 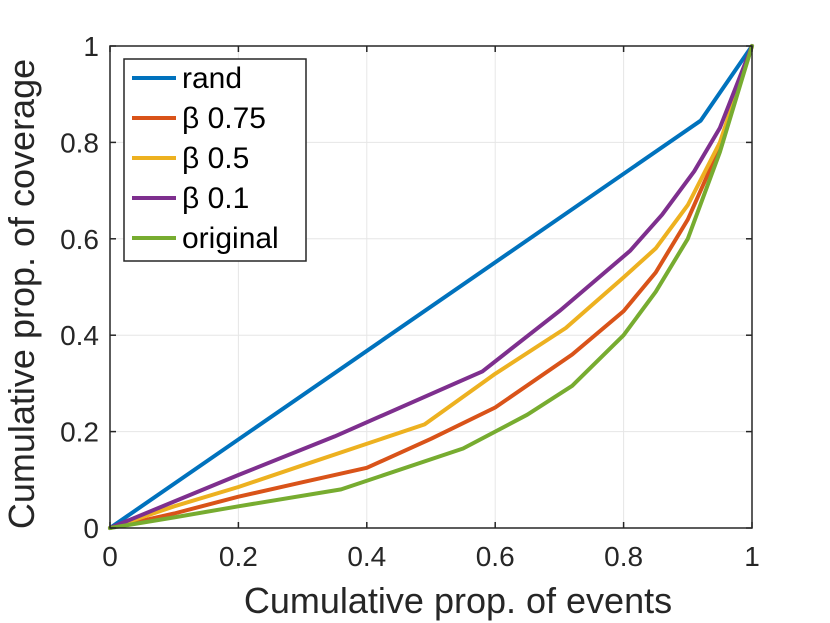 What do you see at coordinates (224, 118) in the screenshot?
I see `legend-label-1: β 0.75` at bounding box center [224, 118].